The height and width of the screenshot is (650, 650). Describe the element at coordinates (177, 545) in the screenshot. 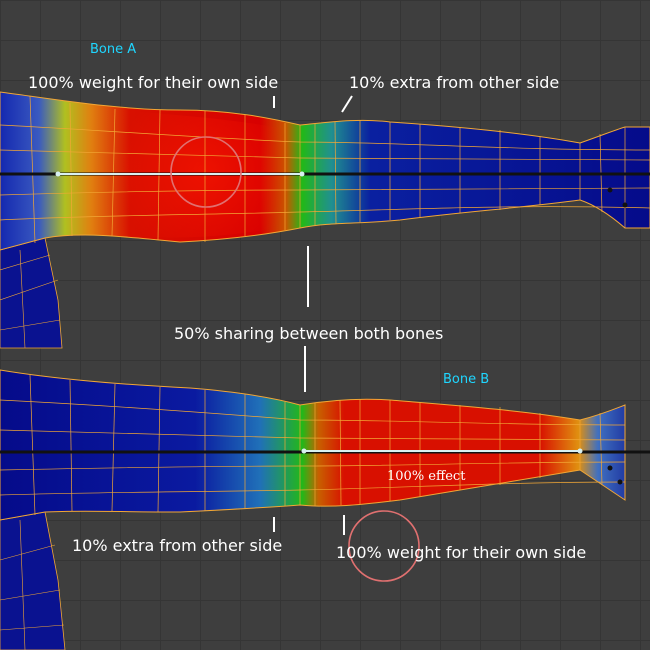

I see `bottom-extra-label: 10% extra from other side` at that location.